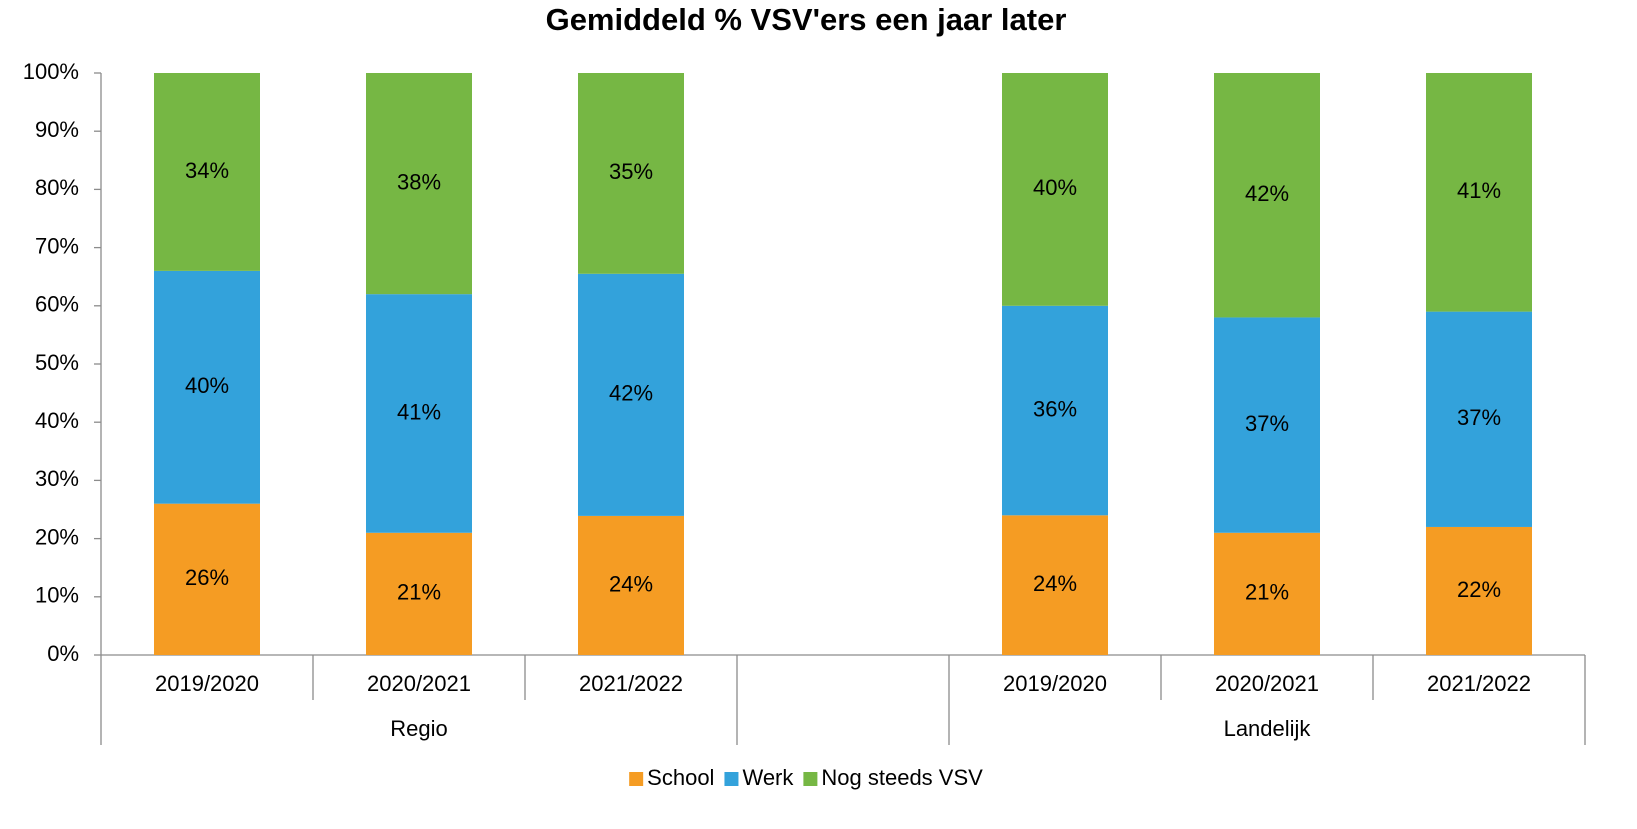 Image resolution: width=1637 pixels, height=829 pixels. I want to click on value-label: 26%, so click(207, 577).